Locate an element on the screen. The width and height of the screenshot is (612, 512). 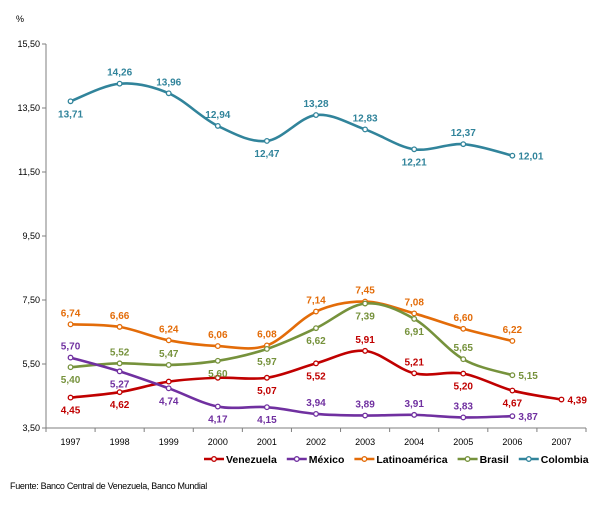
data-label: 3,83 is located at coordinates (464, 406).